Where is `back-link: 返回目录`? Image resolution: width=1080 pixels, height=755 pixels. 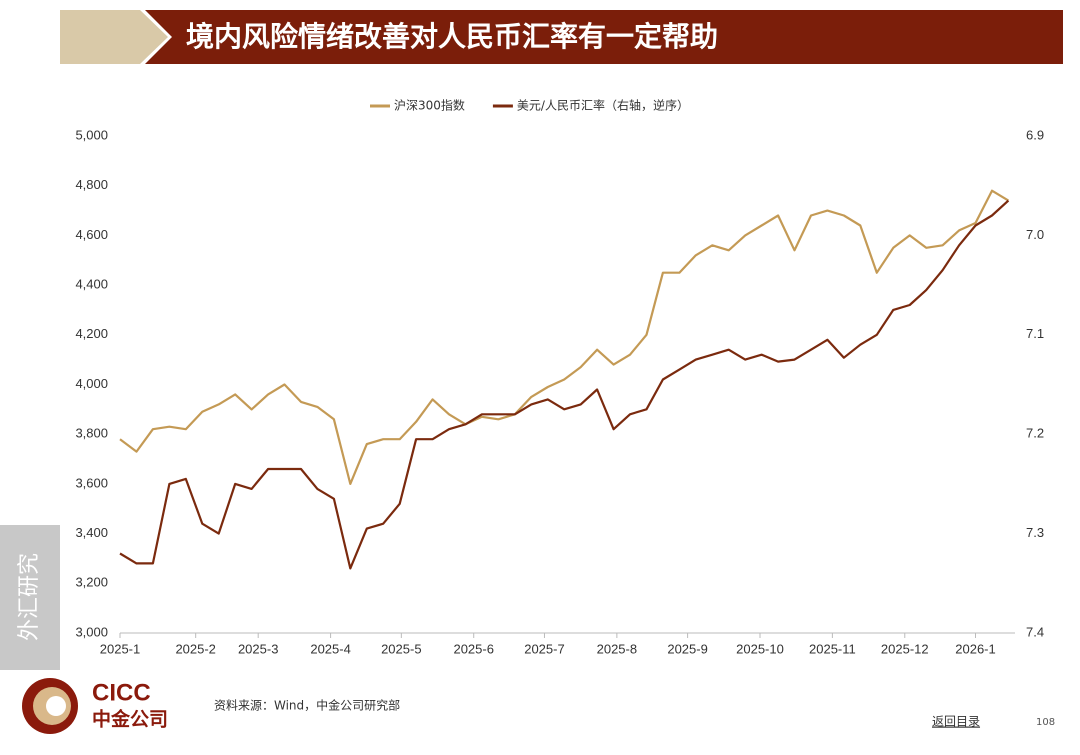
back-link: 返回目录 is located at coordinates (956, 722).